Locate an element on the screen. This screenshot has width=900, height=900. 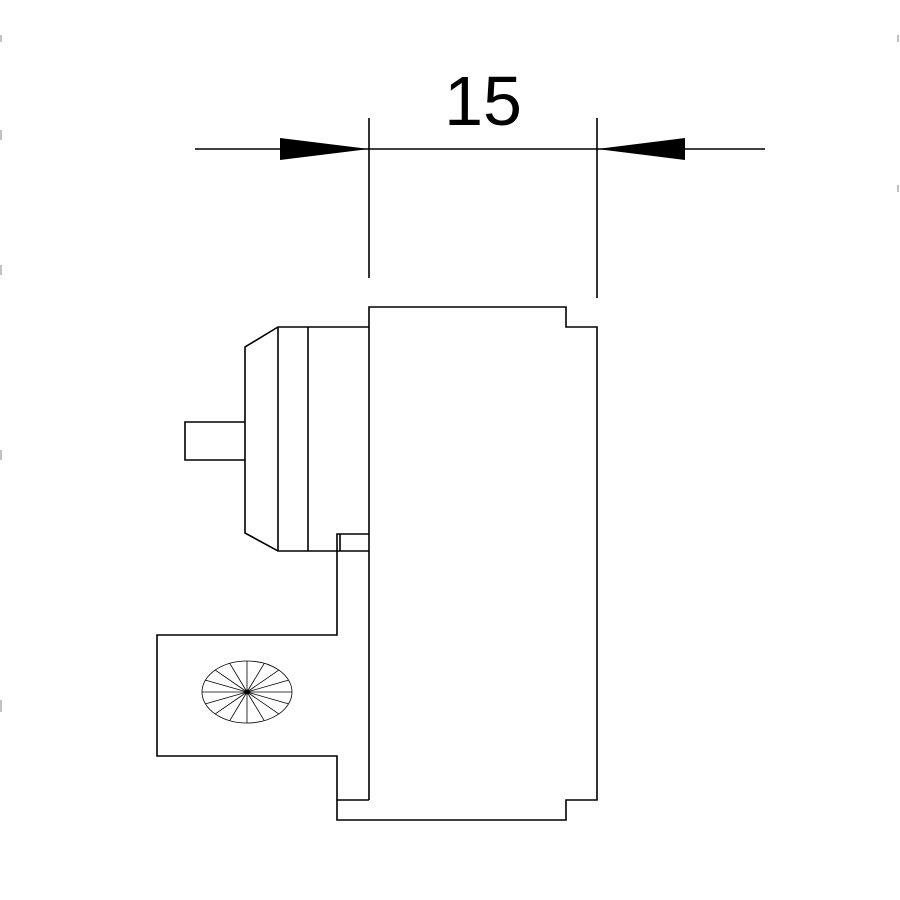
arrow-right-icon is located at coordinates (324, 149).